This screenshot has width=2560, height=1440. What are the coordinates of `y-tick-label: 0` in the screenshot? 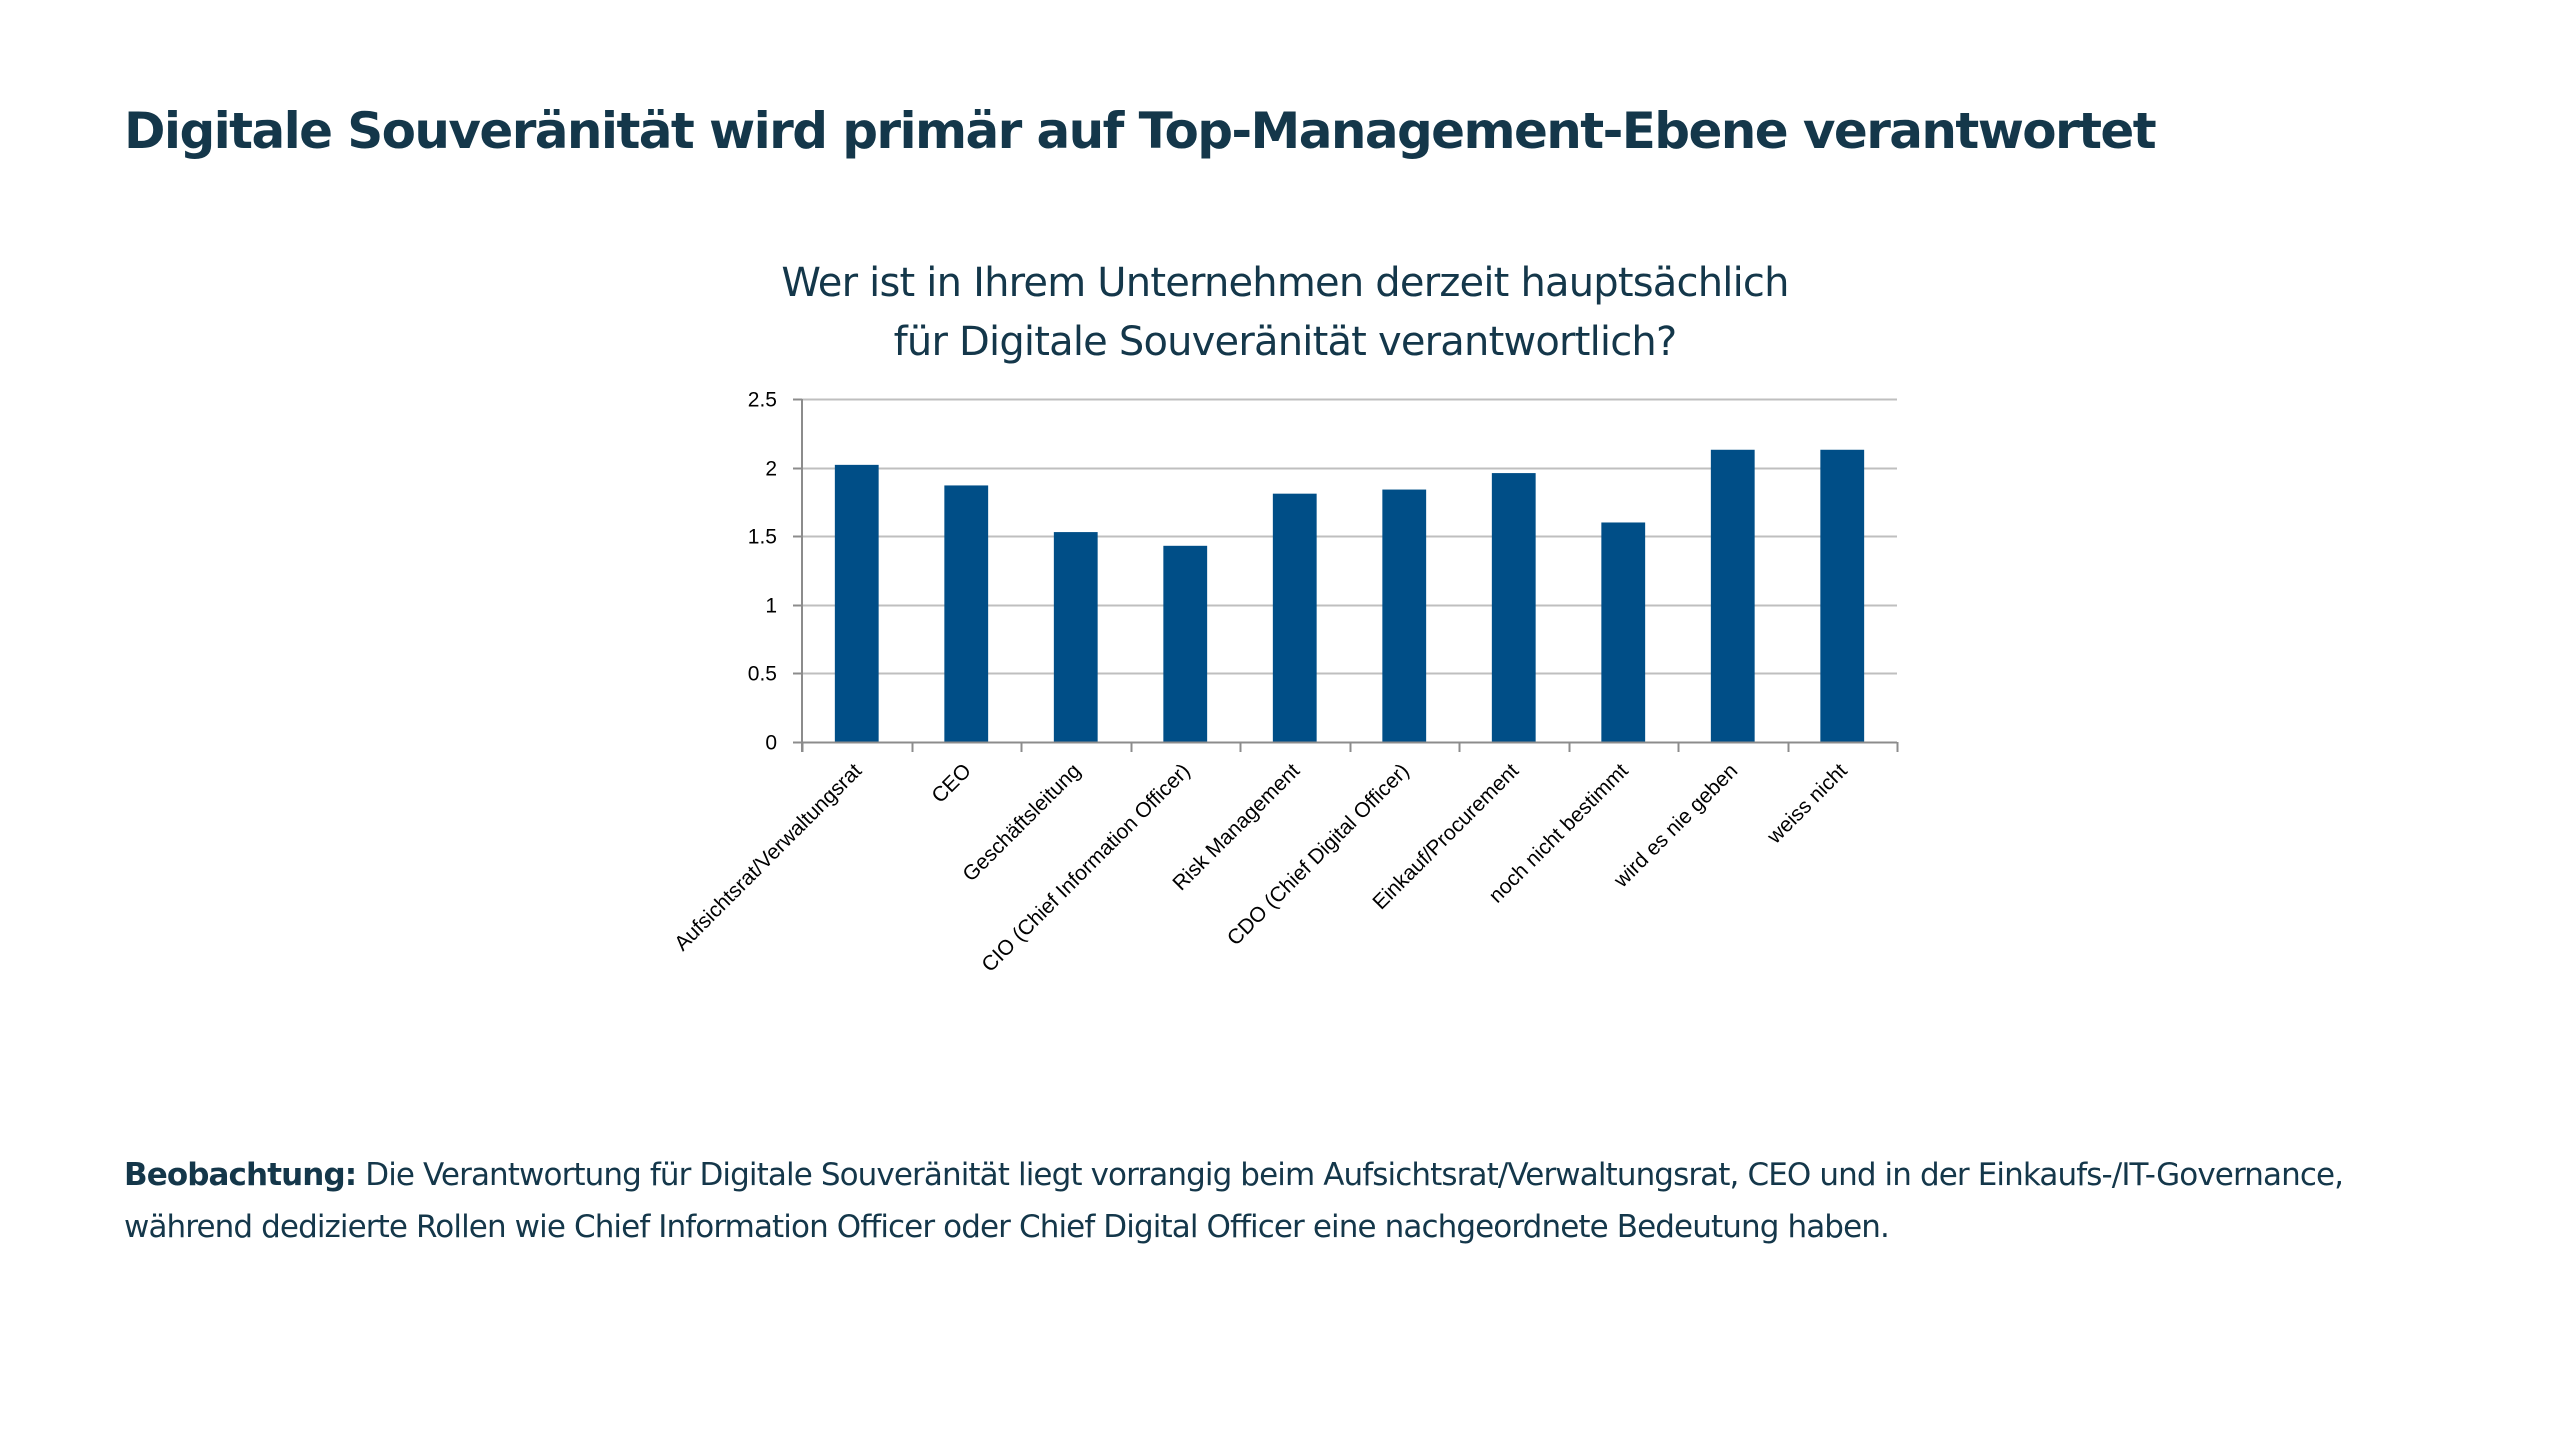 It's located at (771, 743).